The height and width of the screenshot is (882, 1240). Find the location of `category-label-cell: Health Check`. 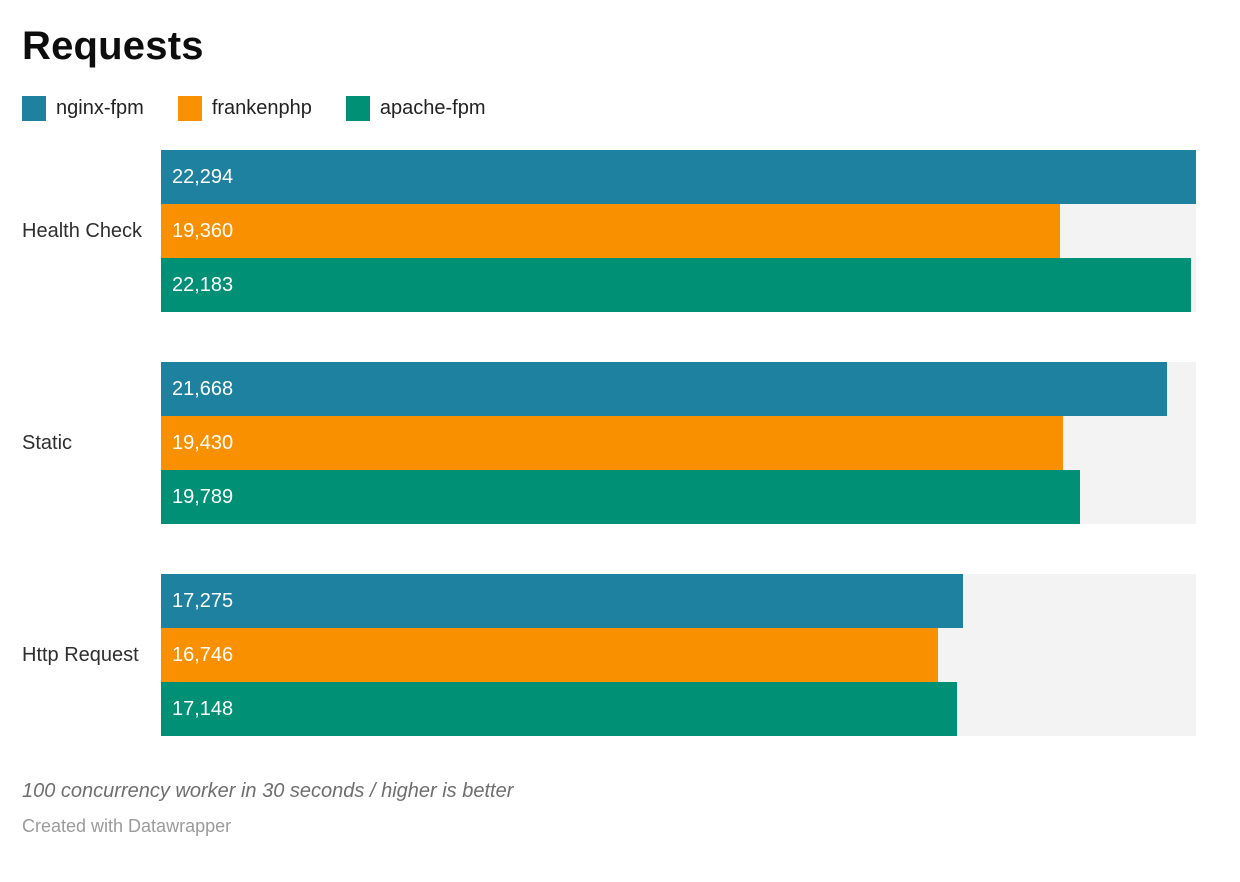

category-label-cell: Health Check is located at coordinates (80, 231).